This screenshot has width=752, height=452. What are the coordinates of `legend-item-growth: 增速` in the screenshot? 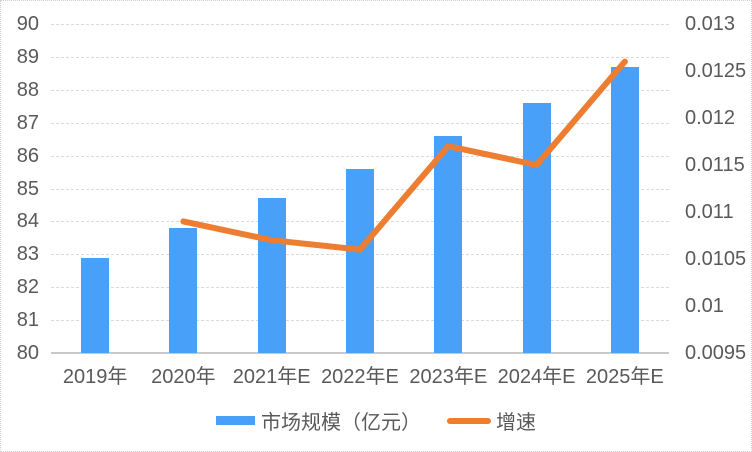 It's located at (491, 420).